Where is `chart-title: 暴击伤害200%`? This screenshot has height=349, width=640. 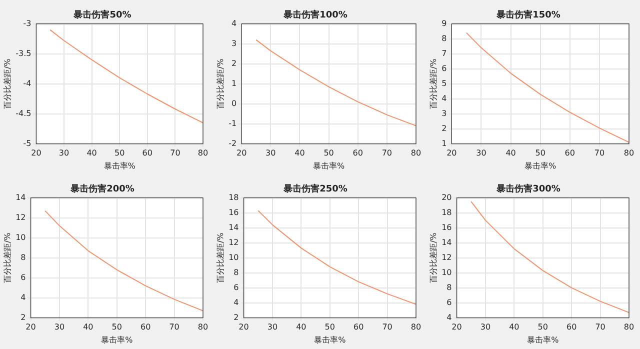 chart-title: 暴击伤害200% is located at coordinates (102, 189).